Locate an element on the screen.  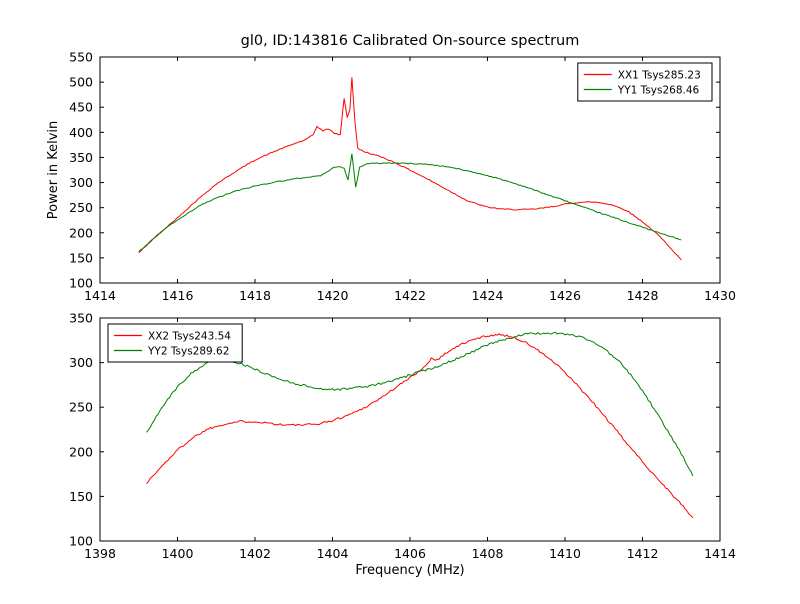
x-tick-label: 1408 is located at coordinates (488, 553).